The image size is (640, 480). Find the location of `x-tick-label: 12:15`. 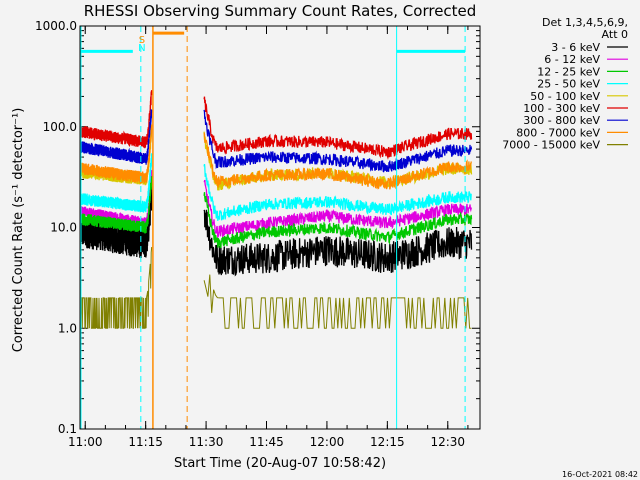

x-tick-label: 12:15 is located at coordinates (387, 442).